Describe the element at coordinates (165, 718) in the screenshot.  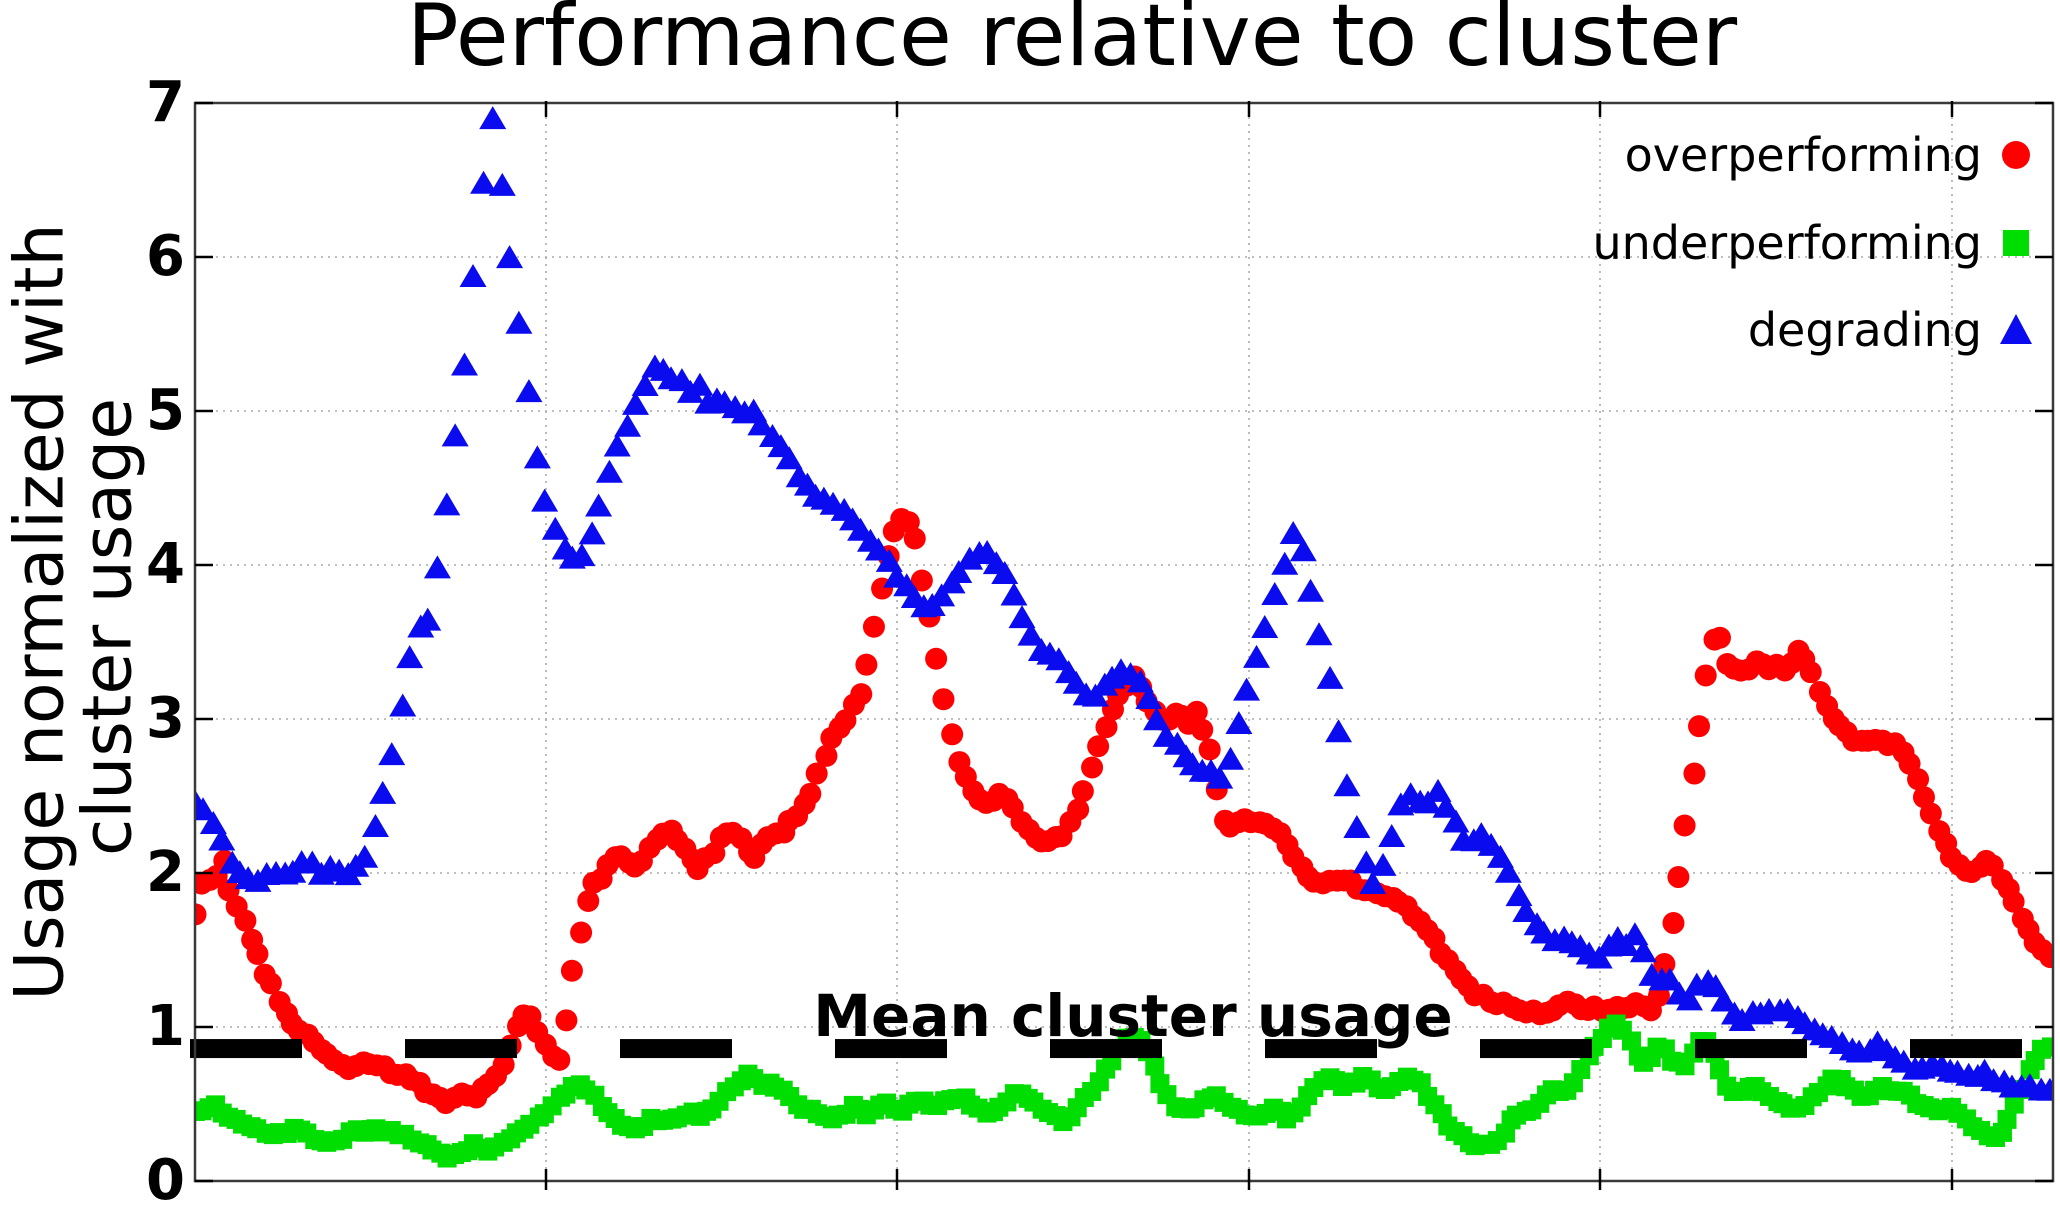
I see `y-tick-label: 3` at that location.